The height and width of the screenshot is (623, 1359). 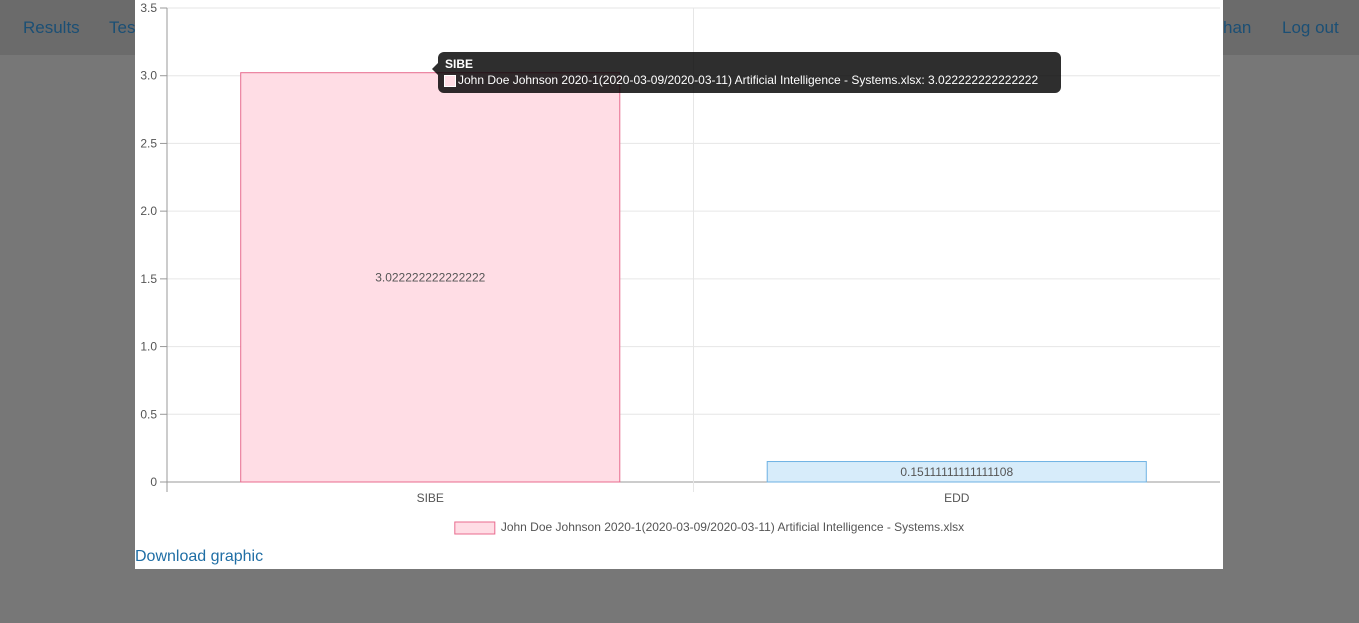 What do you see at coordinates (153, 482) in the screenshot?
I see `y-tick-label: 0` at bounding box center [153, 482].